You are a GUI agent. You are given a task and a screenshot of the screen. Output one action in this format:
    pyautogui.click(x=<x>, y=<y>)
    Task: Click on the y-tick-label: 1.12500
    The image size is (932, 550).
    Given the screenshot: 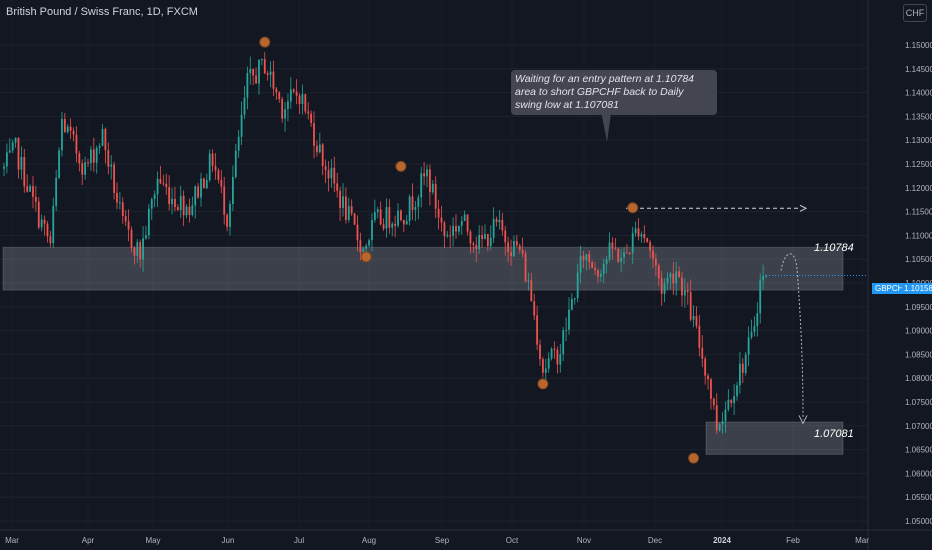 What is the action you would take?
    pyautogui.click(x=918, y=164)
    